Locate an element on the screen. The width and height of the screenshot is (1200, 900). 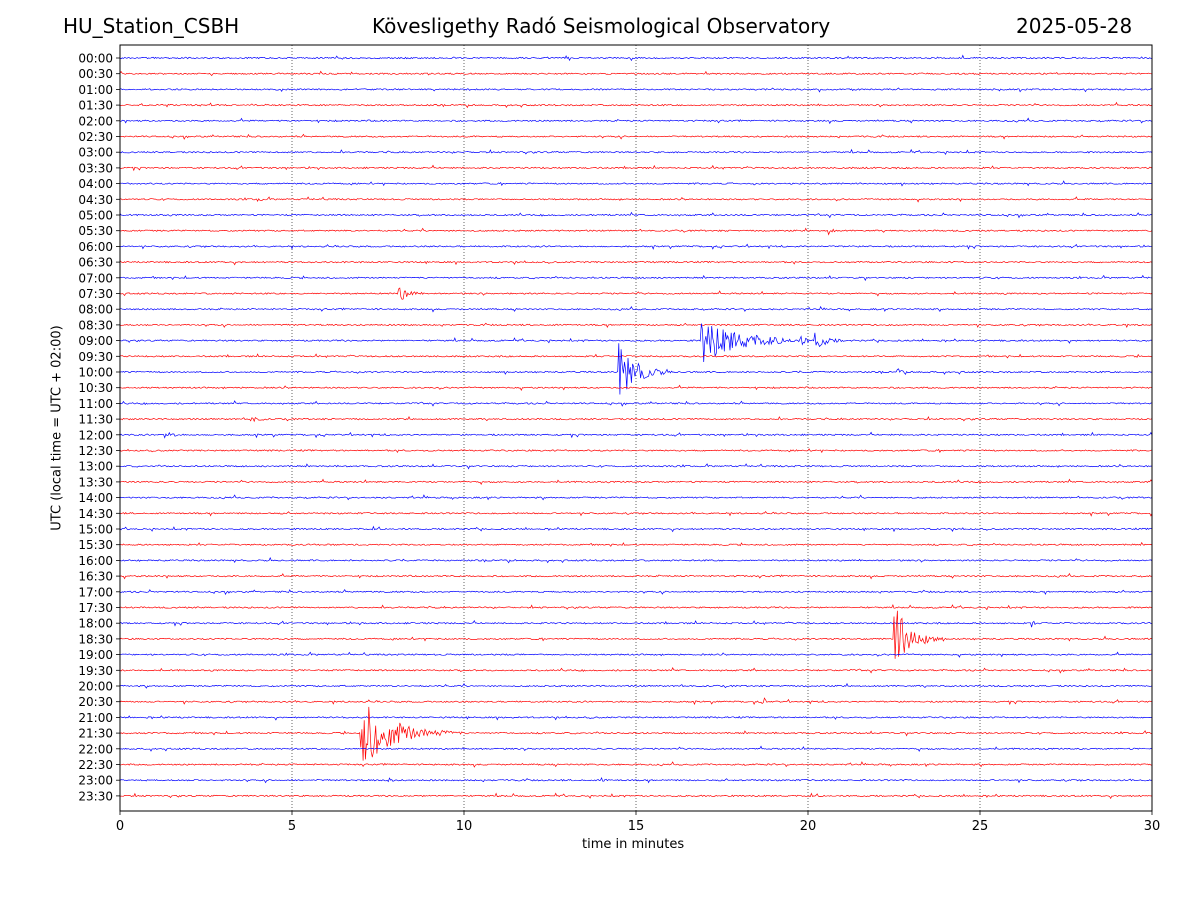
trace-2030 is located at coordinates (636, 701).